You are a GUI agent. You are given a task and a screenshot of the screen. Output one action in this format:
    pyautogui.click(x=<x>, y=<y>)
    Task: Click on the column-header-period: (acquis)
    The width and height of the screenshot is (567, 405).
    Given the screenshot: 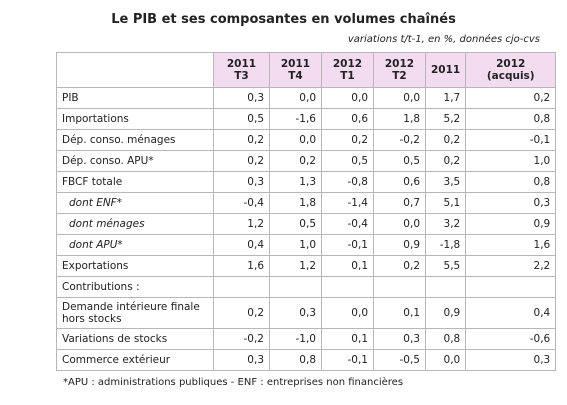 What is the action you would take?
    pyautogui.click(x=510, y=76)
    